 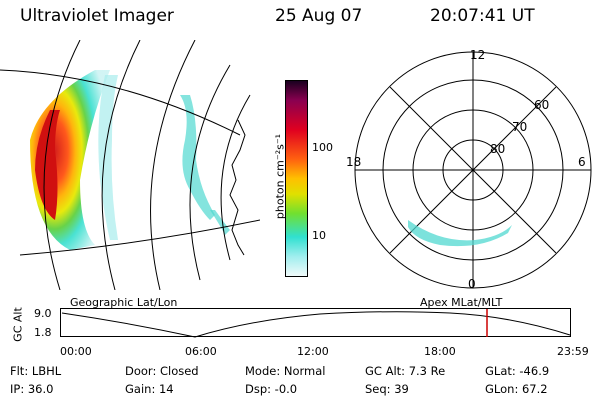 I want to click on timeline-x-tick: 00:00, so click(x=76, y=351).